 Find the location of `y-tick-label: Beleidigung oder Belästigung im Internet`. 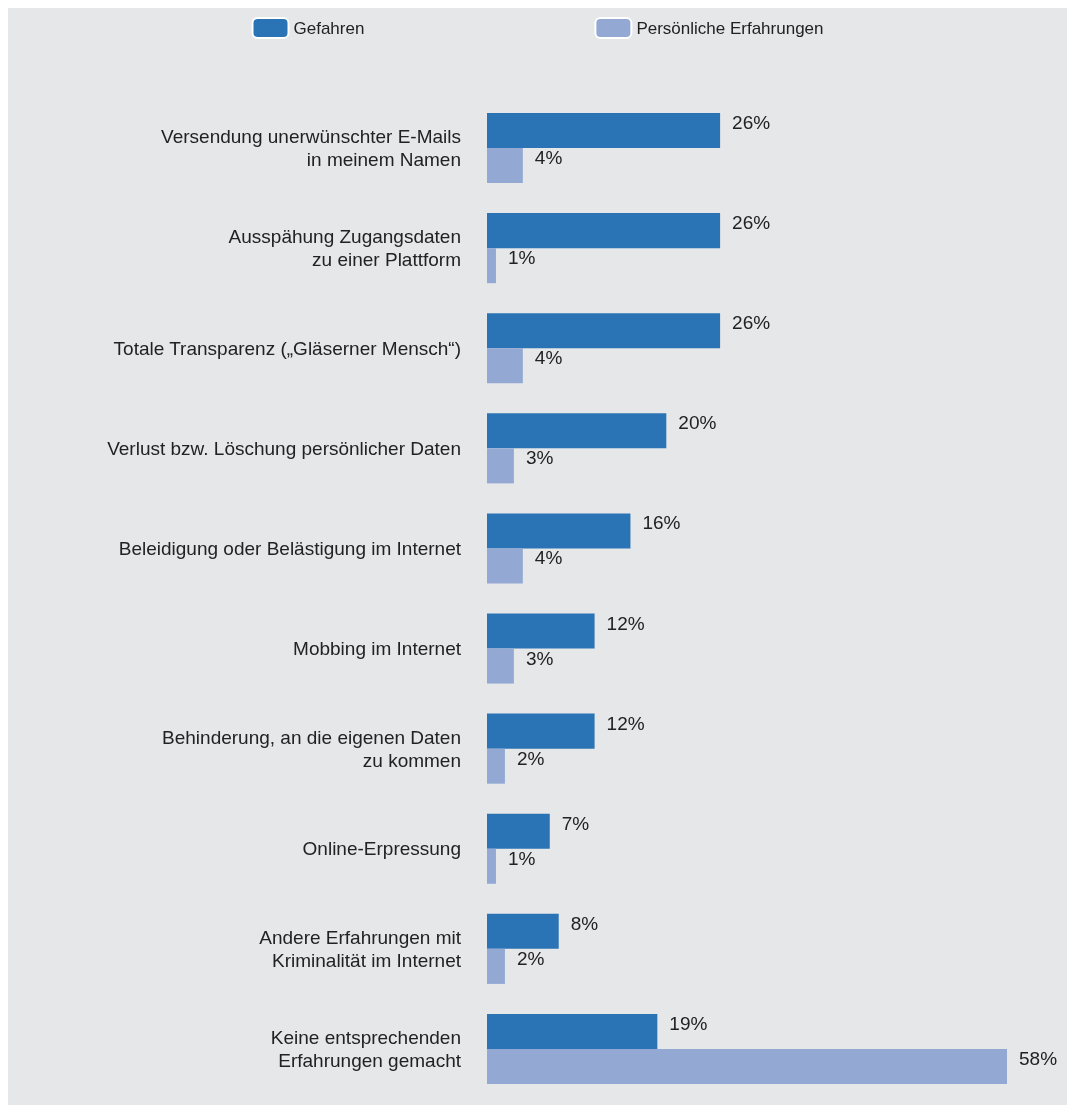

y-tick-label: Beleidigung oder Belästigung im Internet is located at coordinates (290, 548).